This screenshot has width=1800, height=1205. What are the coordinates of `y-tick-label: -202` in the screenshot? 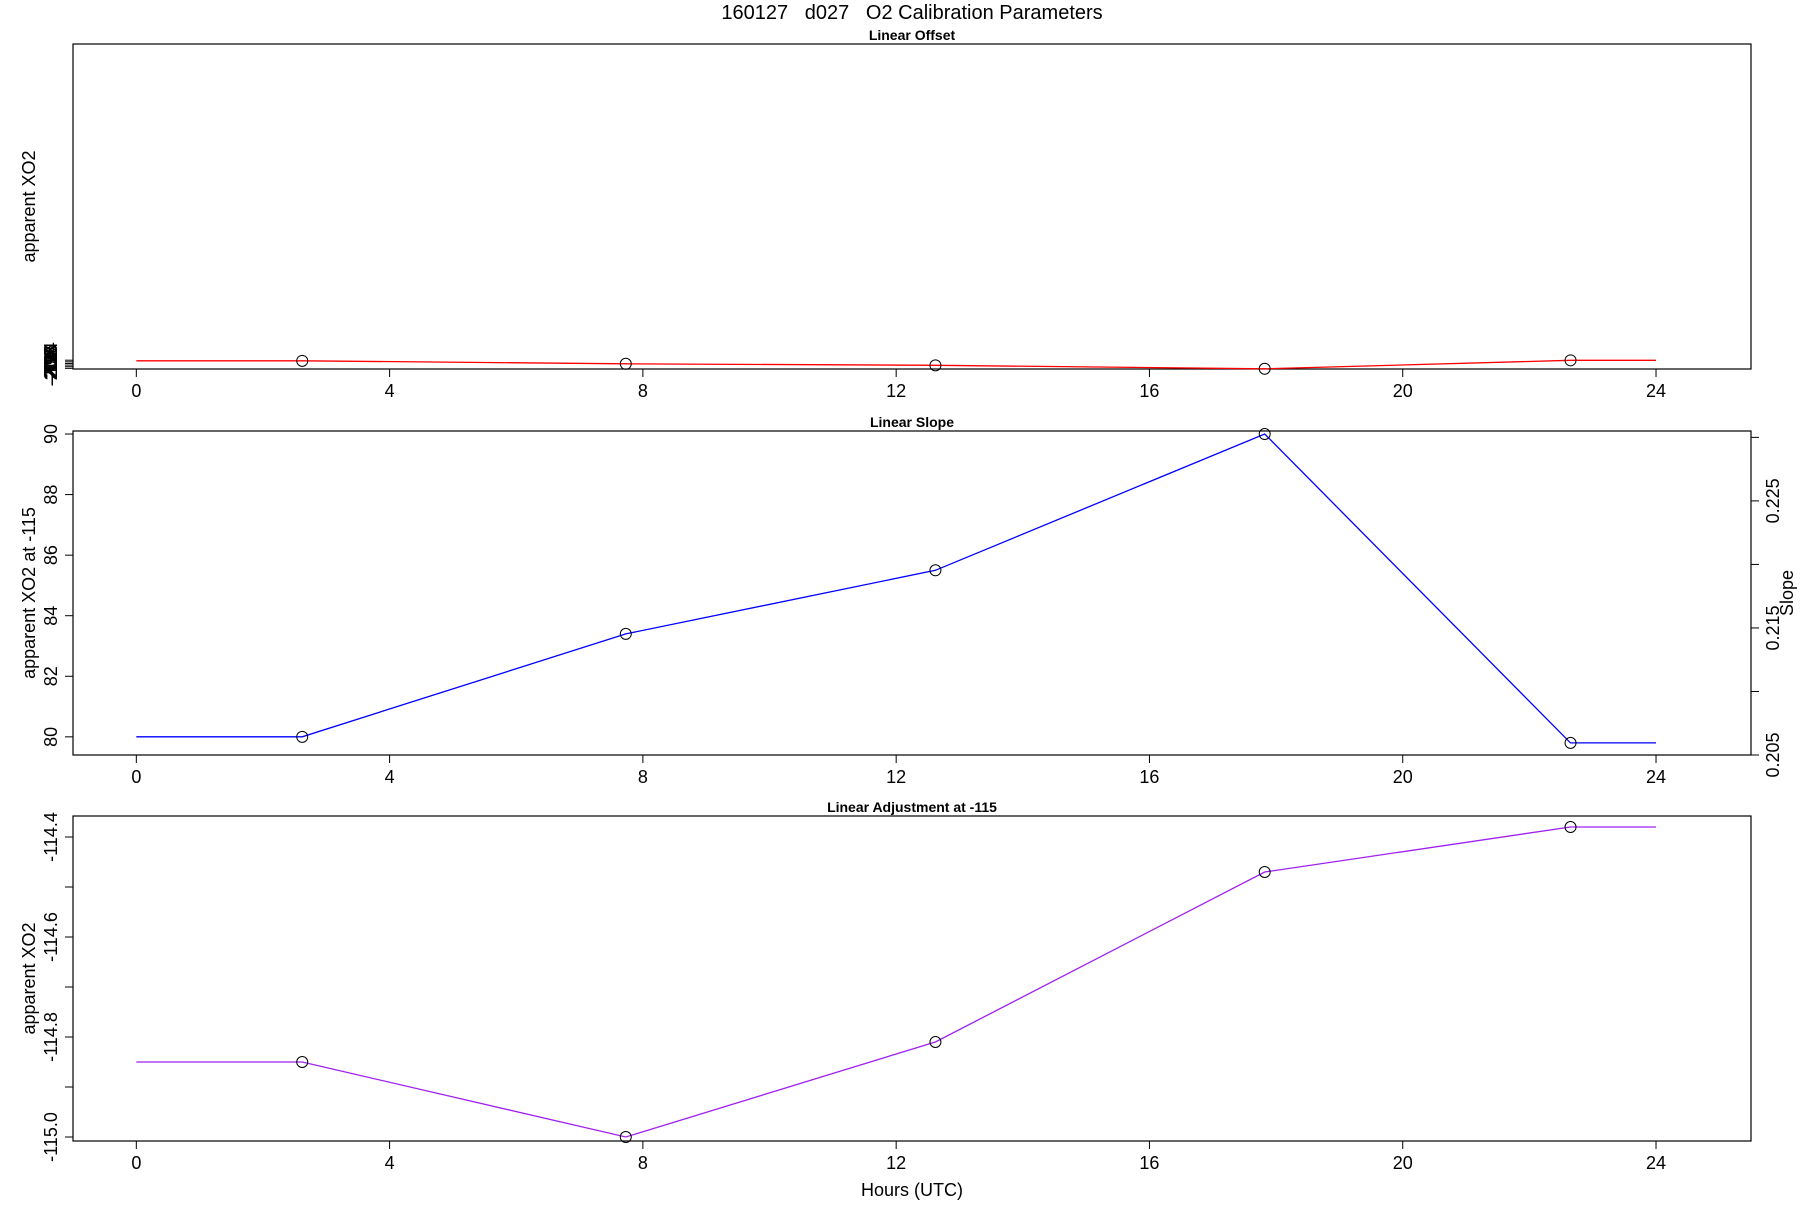 It's located at (51, 367).